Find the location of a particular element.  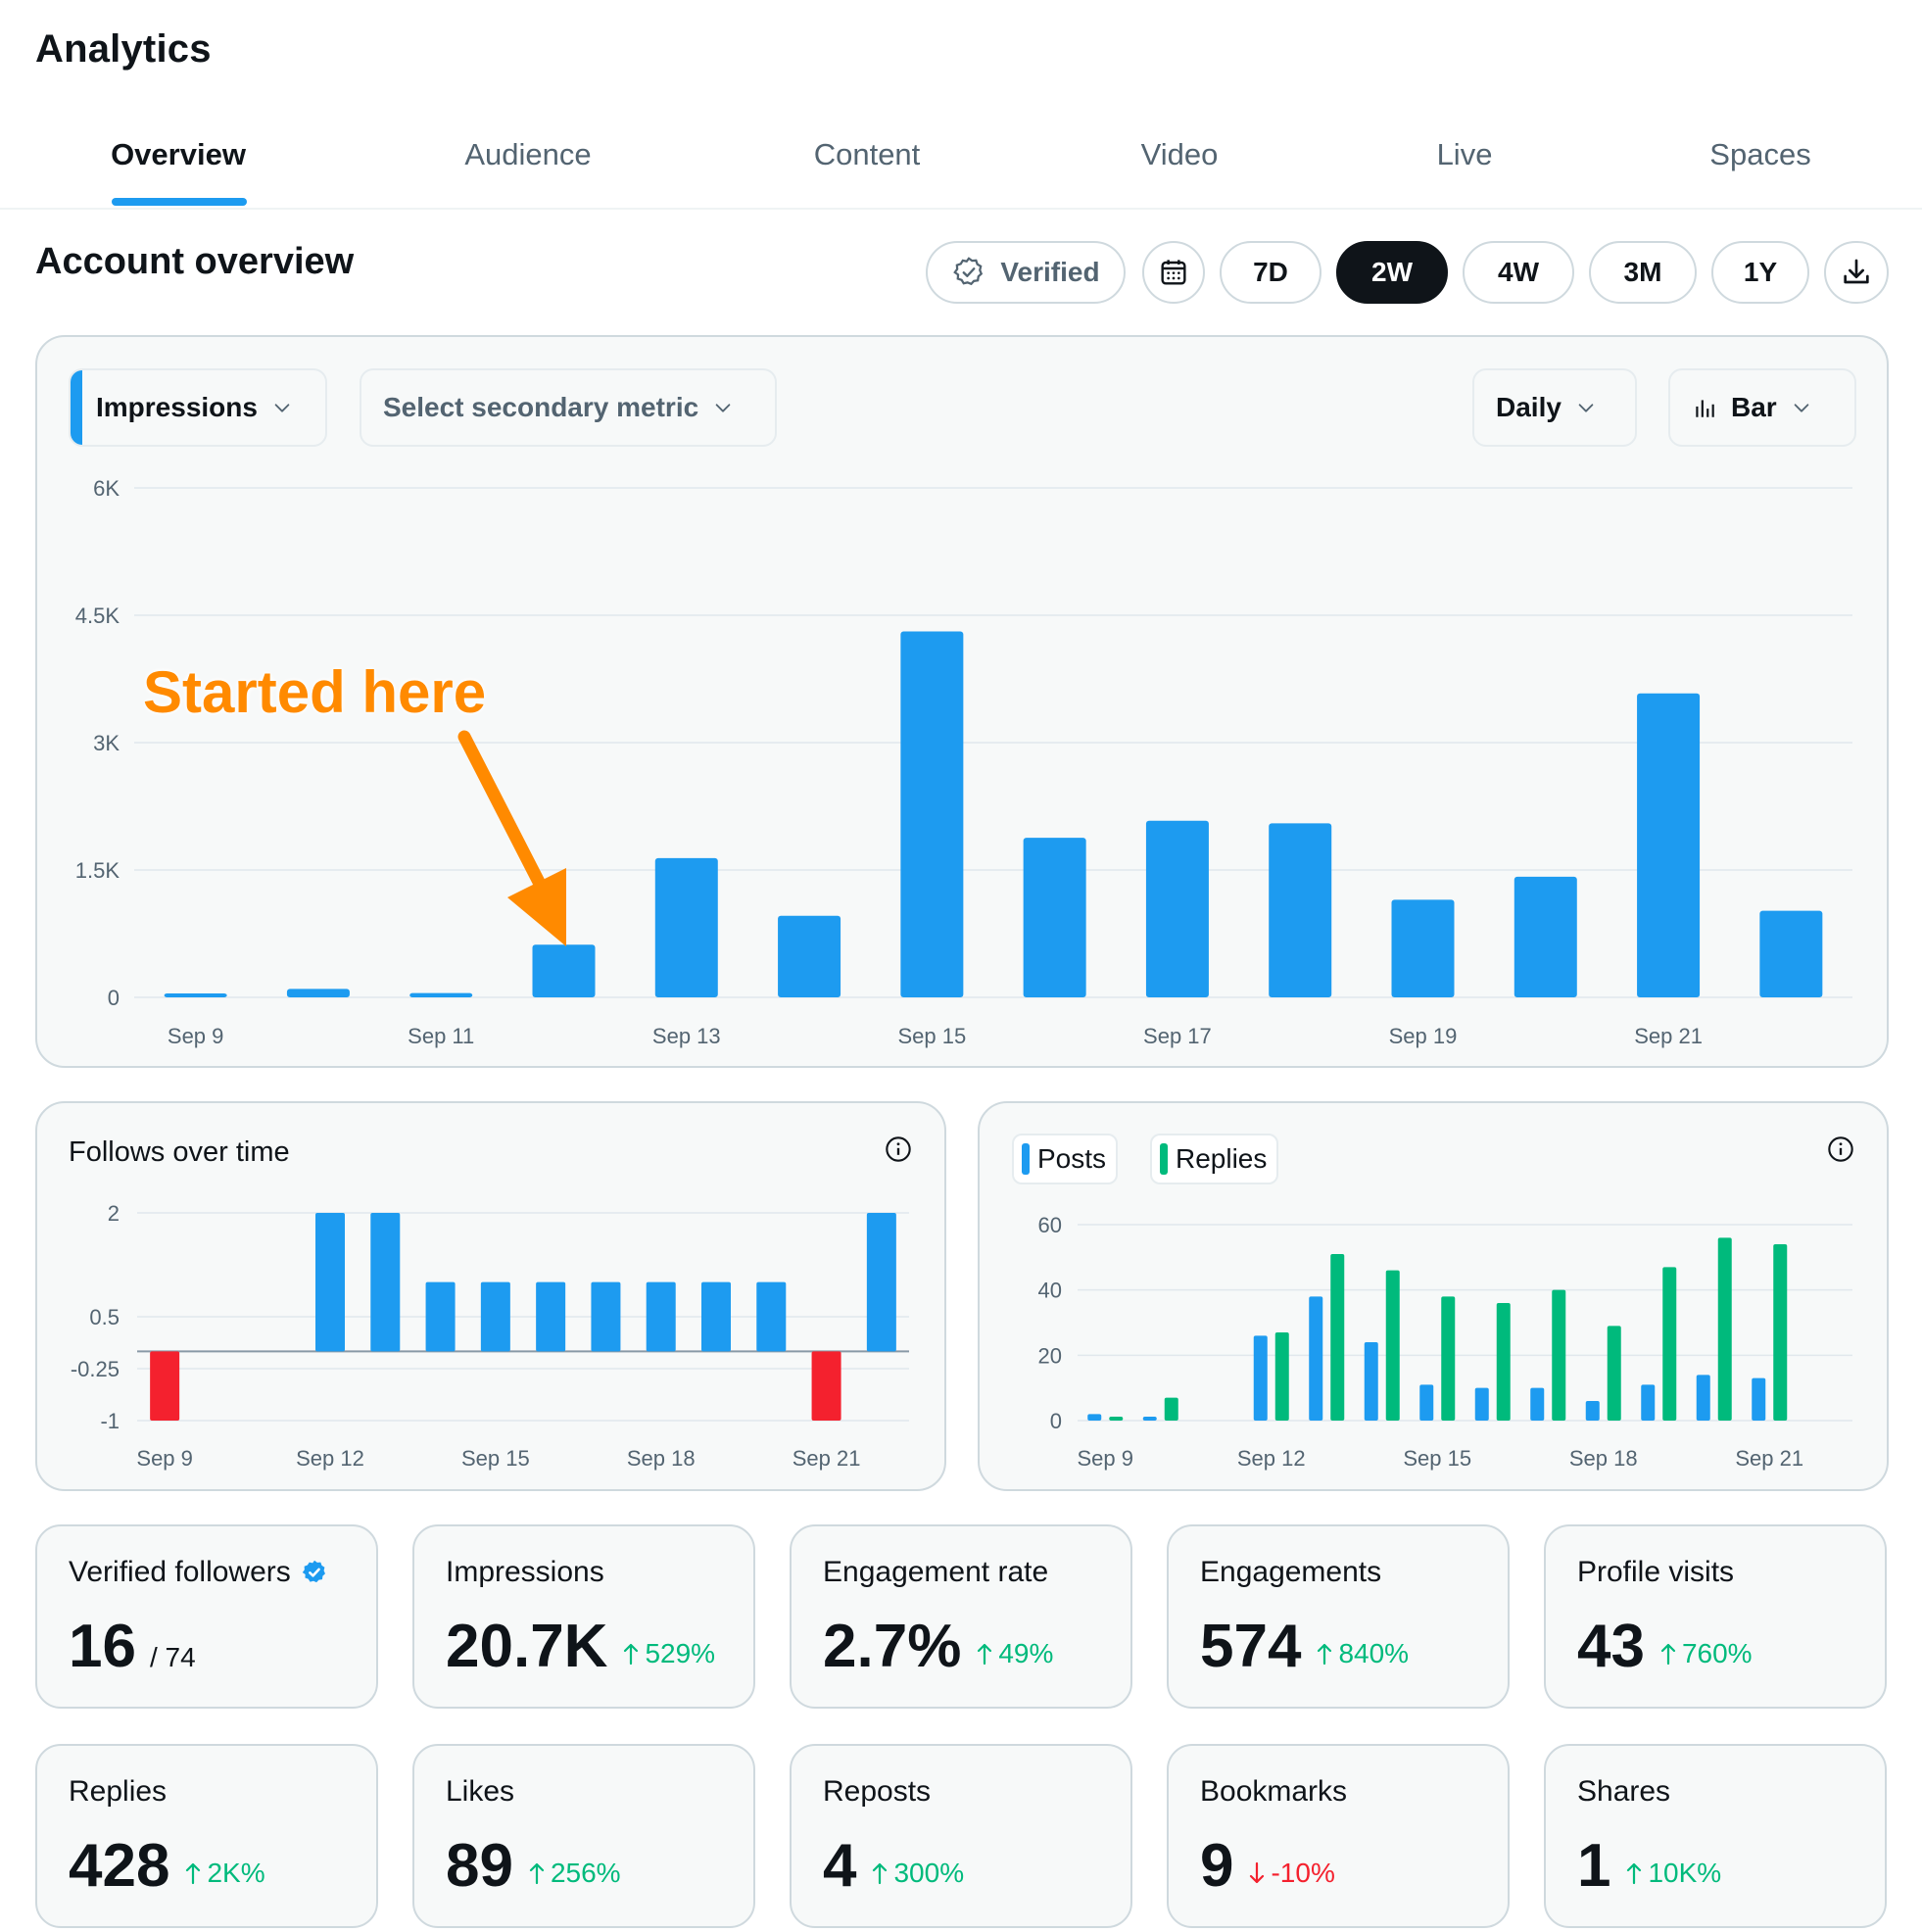

stat-value-row: 1 10K% is located at coordinates (1649, 1866).